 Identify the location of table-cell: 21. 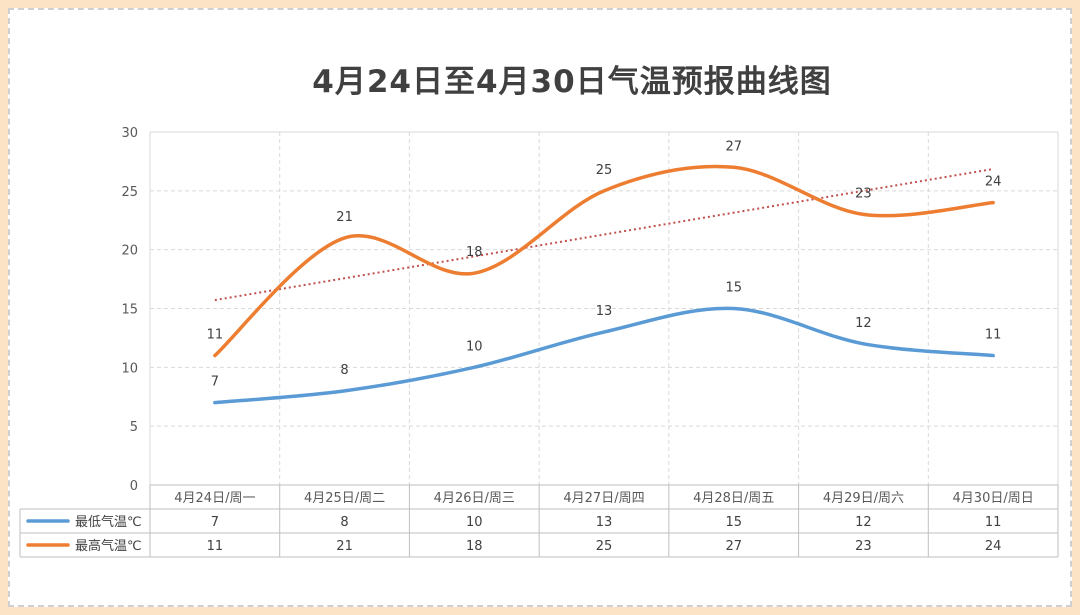
(344, 546).